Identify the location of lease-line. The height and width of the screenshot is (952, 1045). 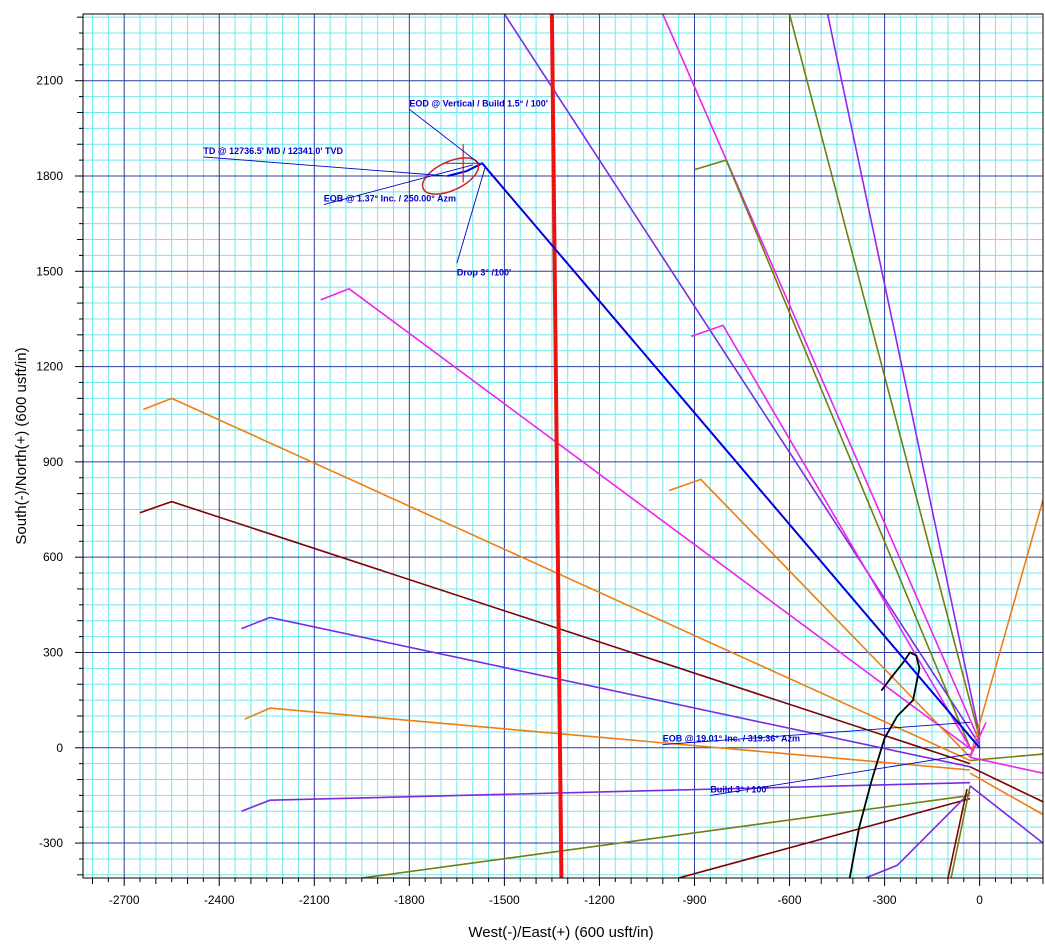
(556, 446).